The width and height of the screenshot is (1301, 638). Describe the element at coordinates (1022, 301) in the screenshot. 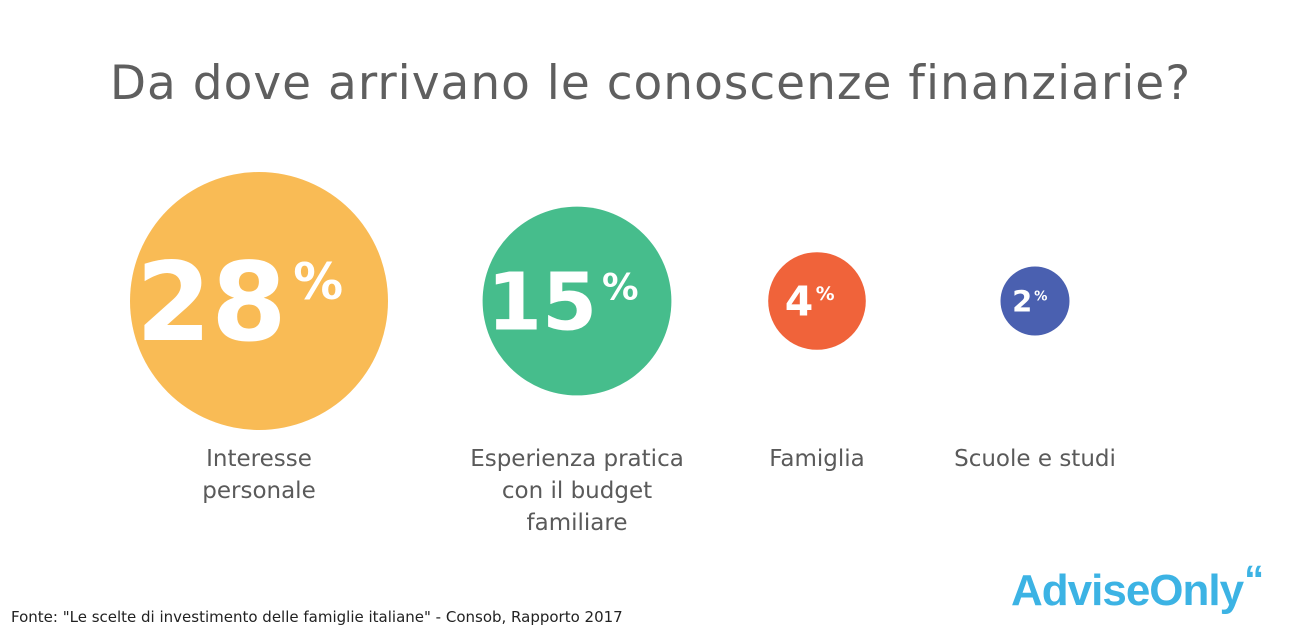

I see `bubble-value-number: 2` at that location.